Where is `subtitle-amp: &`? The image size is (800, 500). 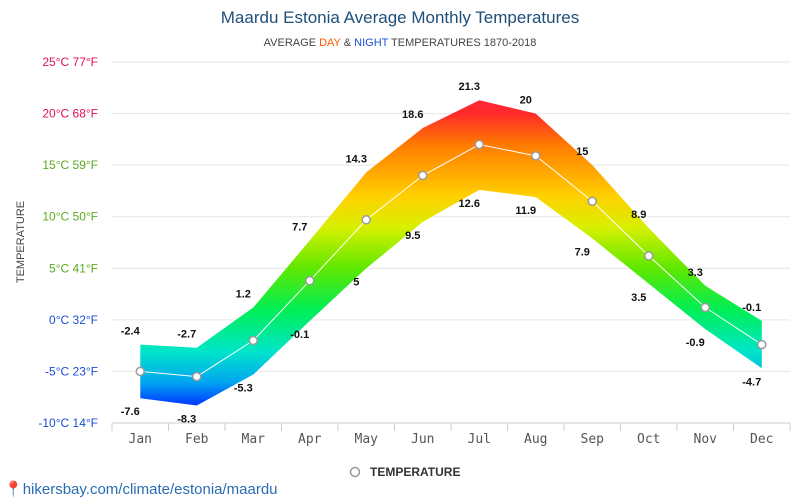 subtitle-amp: & is located at coordinates (347, 43).